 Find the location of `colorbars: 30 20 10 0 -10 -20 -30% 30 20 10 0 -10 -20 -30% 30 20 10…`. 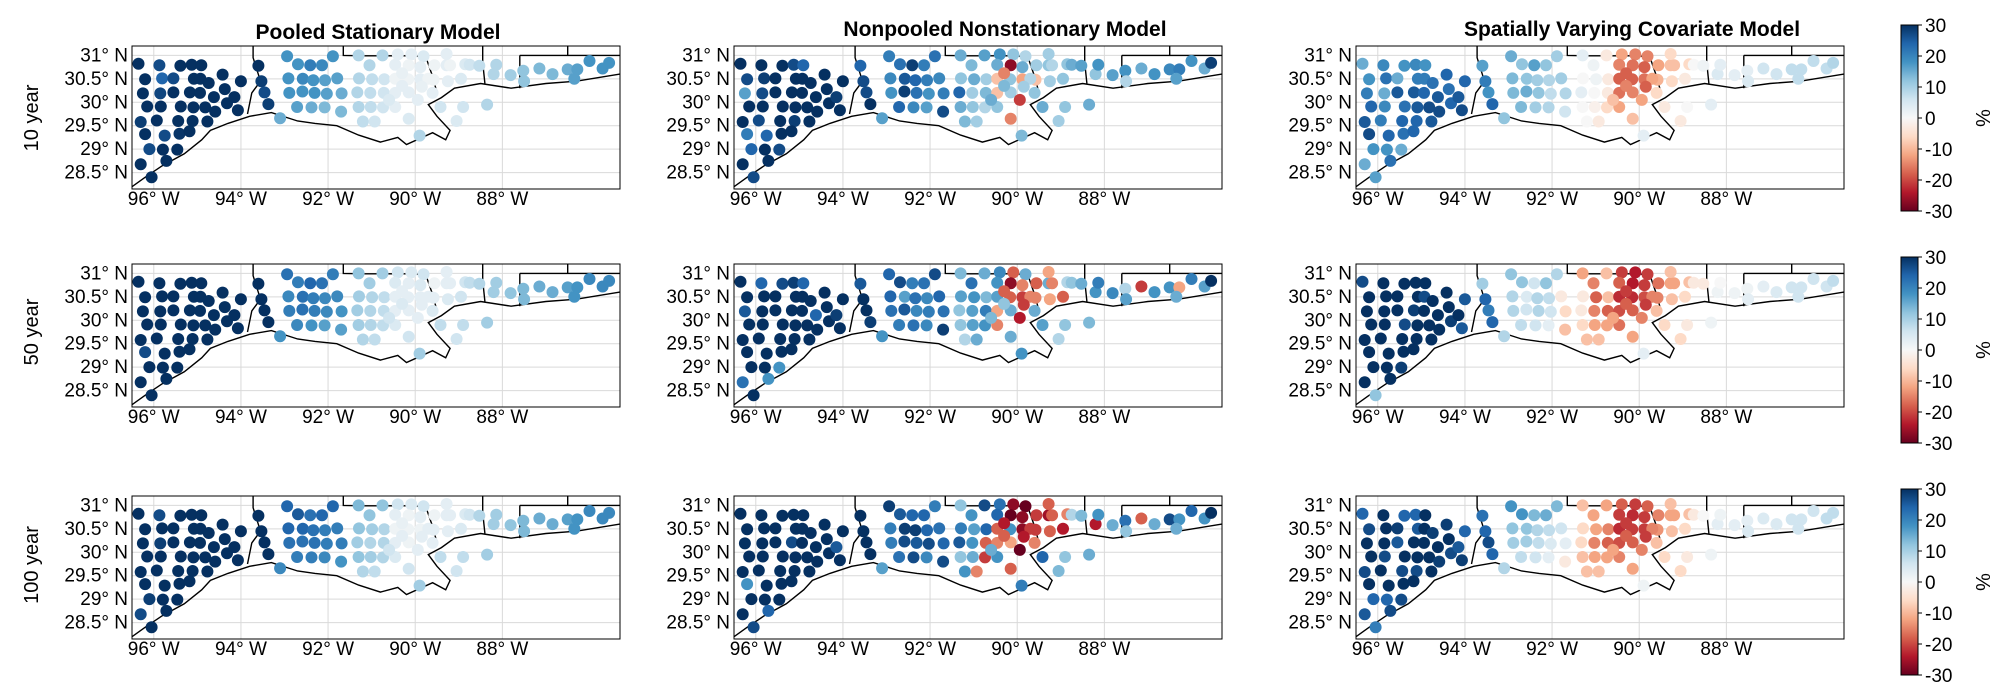

colorbars: 30 20 10 0 -10 -20 -30% 30 20 10 0 -10 -20 -30% 30 20 10… is located at coordinates (1946, 351).